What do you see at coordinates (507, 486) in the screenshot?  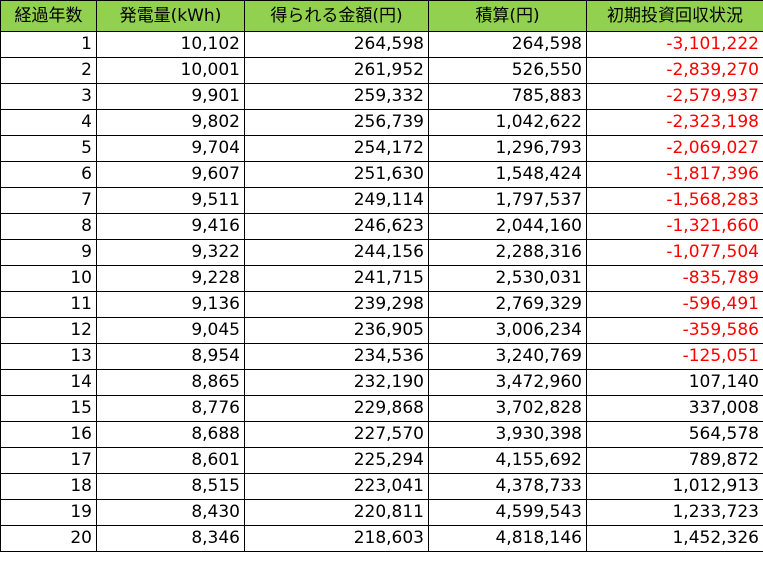 I see `cell-cumulative-yen: 4,378,733` at bounding box center [507, 486].